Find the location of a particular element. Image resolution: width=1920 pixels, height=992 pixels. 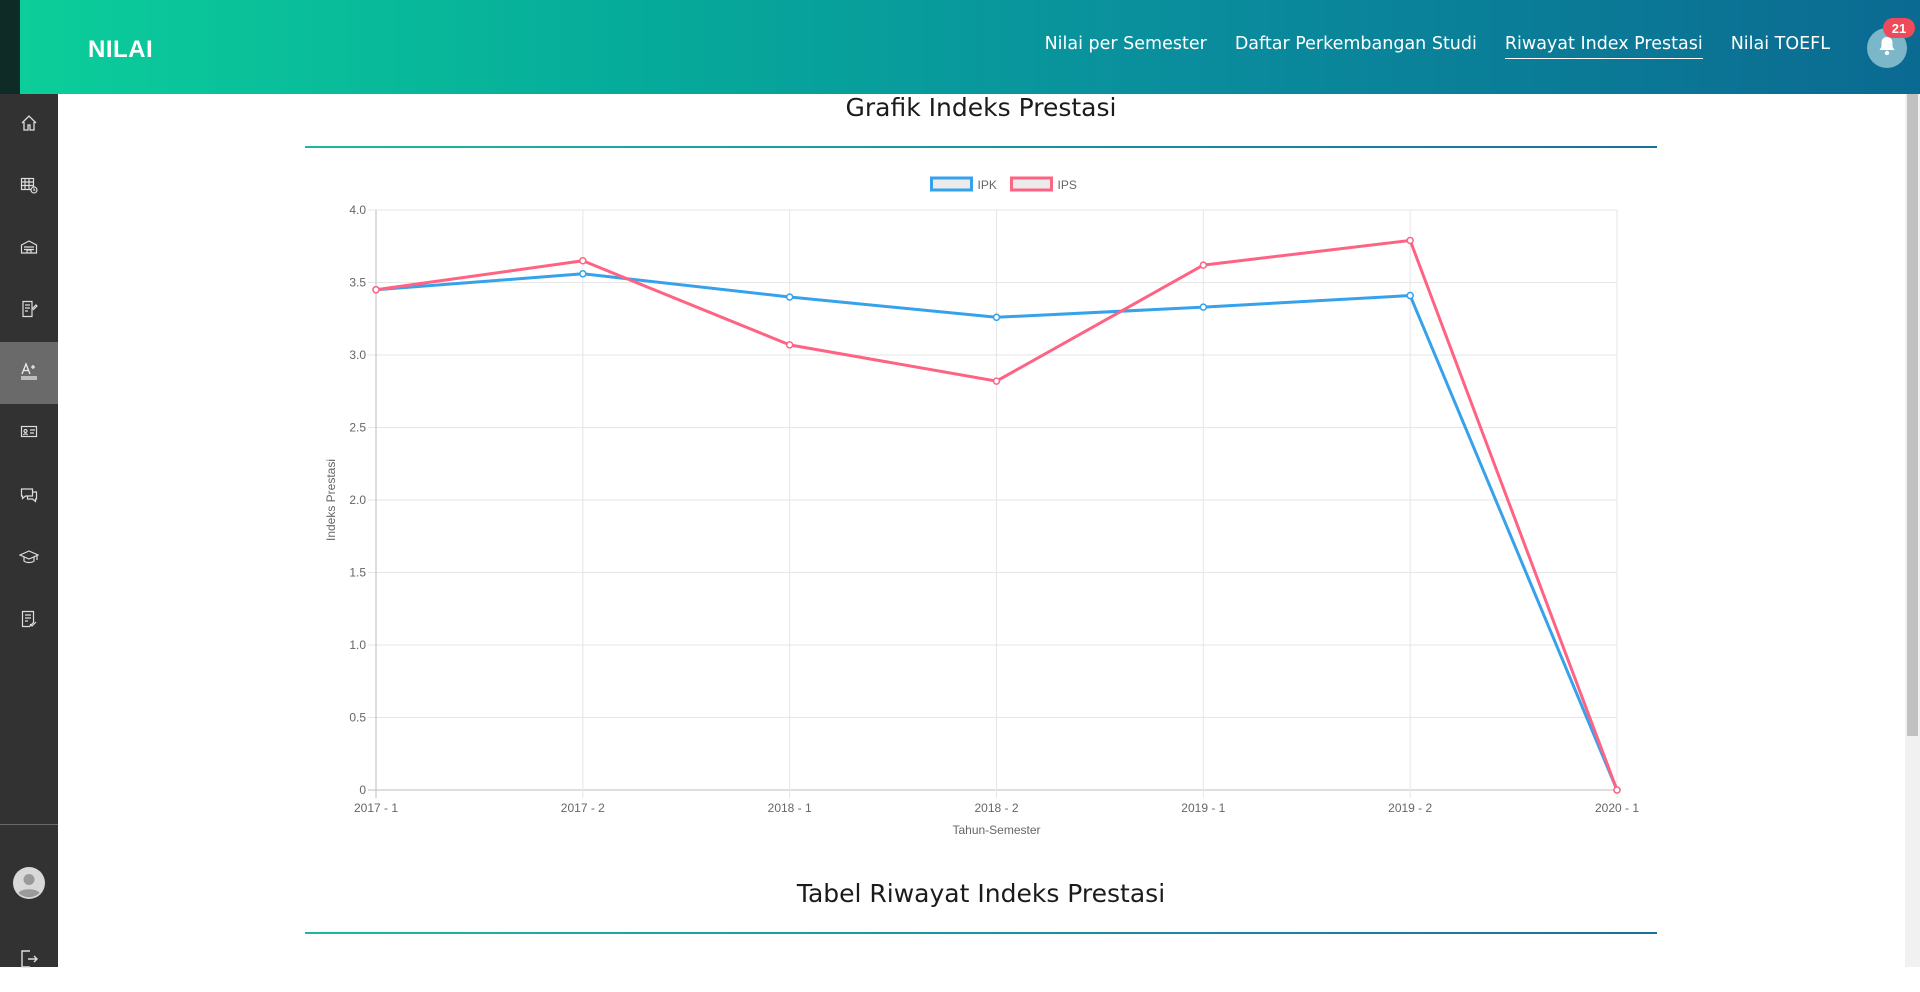

sidebar-item-home is located at coordinates (29, 125).